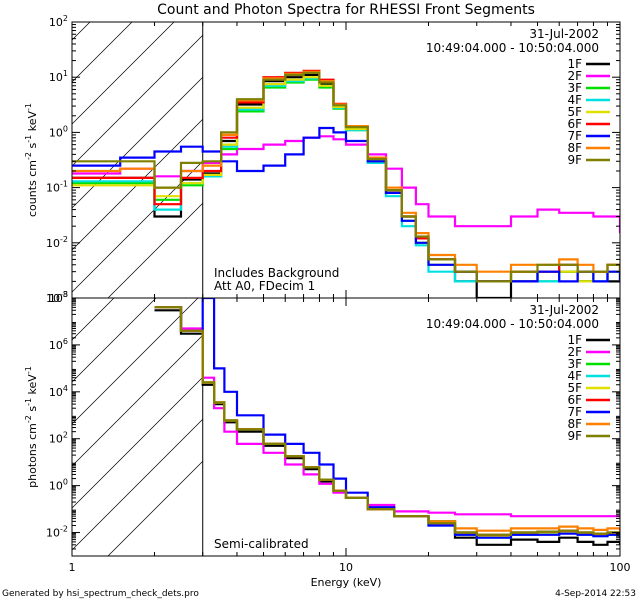 The width and height of the screenshot is (640, 604). What do you see at coordinates (65, 73) in the screenshot?
I see `top-y-tick-exponent: 1` at bounding box center [65, 73].